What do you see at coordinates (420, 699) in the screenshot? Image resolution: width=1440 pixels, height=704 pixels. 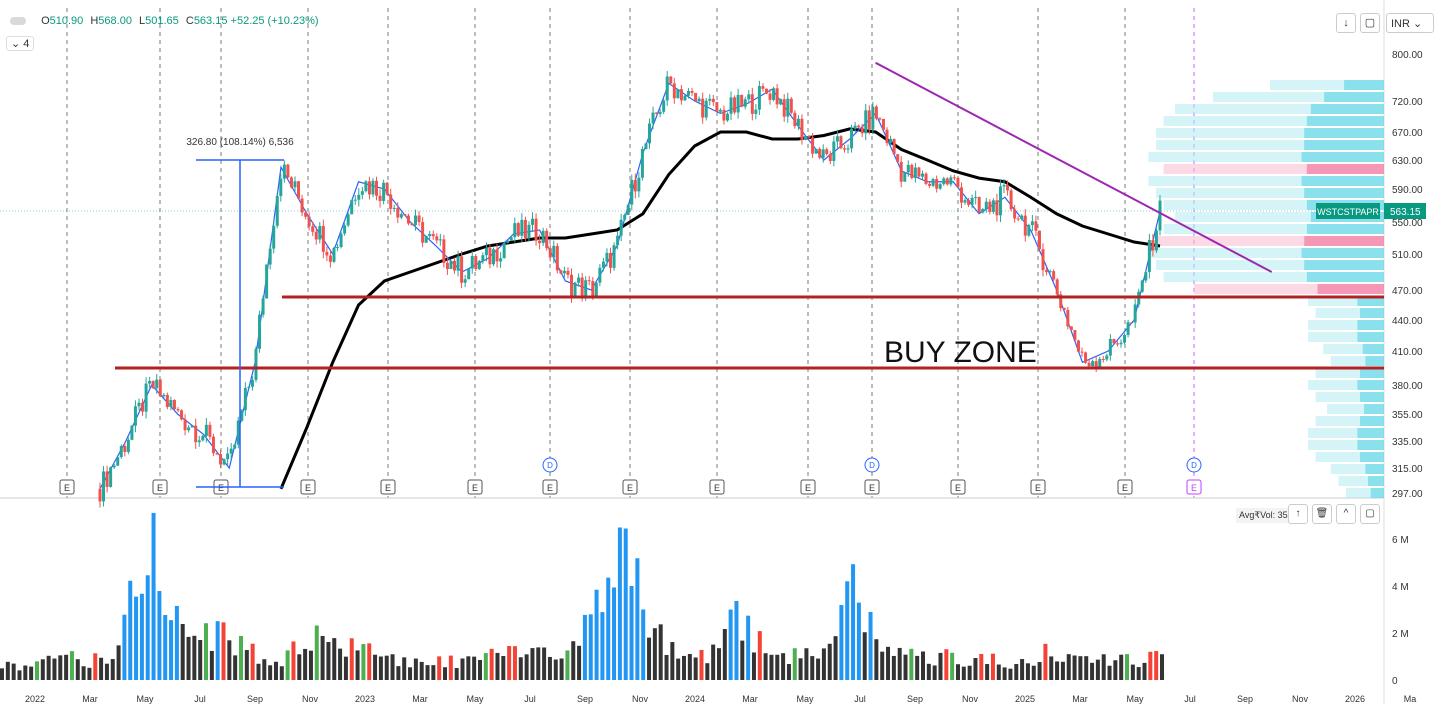 I see `date-tick: Mar` at bounding box center [420, 699].